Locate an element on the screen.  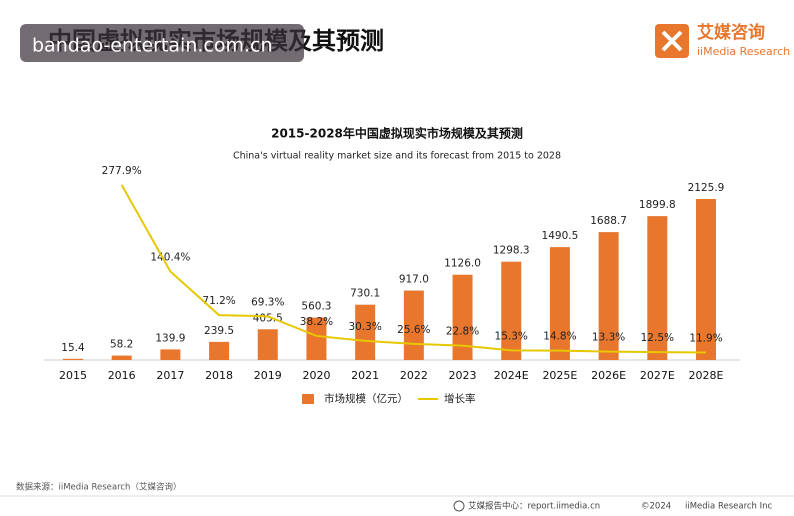
bar-label: 15.4 is located at coordinates (73, 348).